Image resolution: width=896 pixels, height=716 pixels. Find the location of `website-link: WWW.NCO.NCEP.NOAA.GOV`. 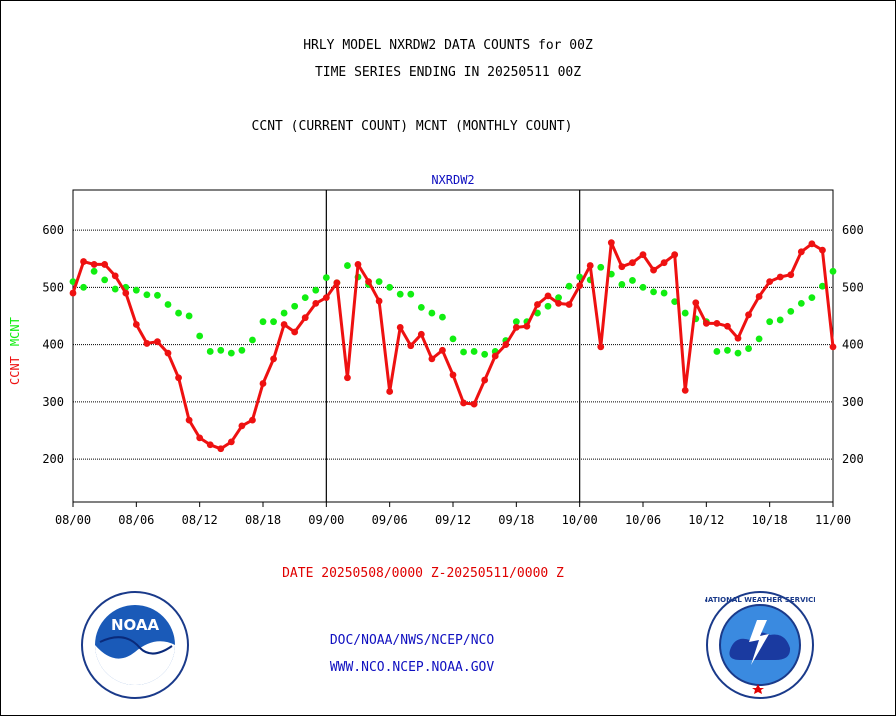

website-link: WWW.NCO.NCEP.NOAA.GOV is located at coordinates (412, 667).